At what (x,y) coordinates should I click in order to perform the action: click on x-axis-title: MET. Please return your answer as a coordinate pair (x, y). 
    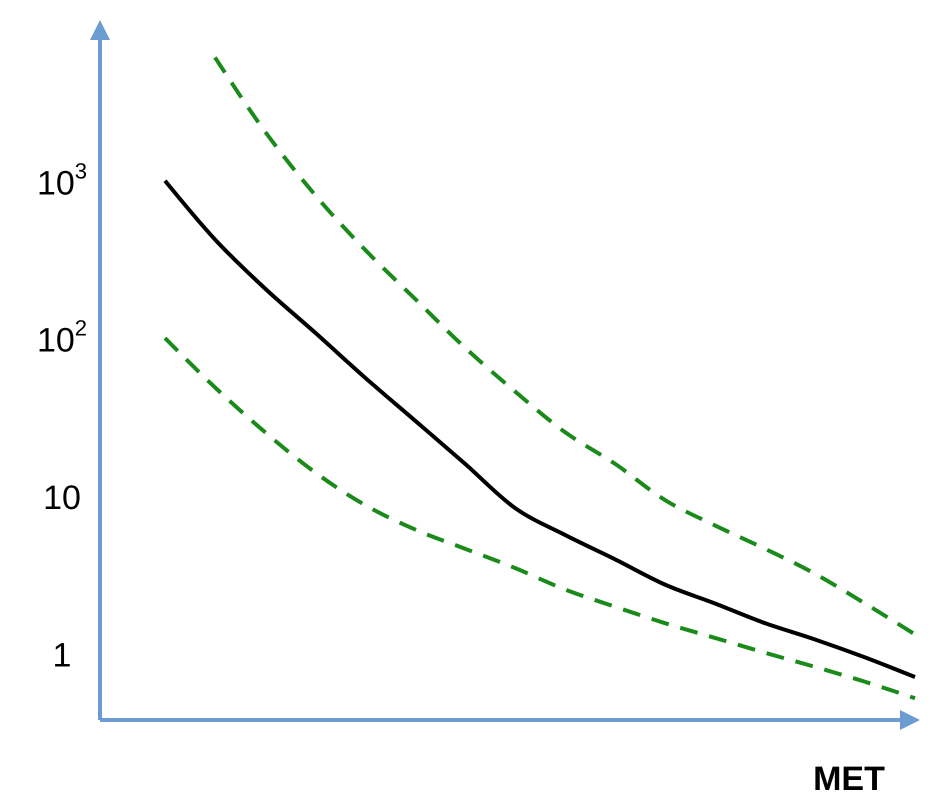
    Looking at the image, I should click on (849, 779).